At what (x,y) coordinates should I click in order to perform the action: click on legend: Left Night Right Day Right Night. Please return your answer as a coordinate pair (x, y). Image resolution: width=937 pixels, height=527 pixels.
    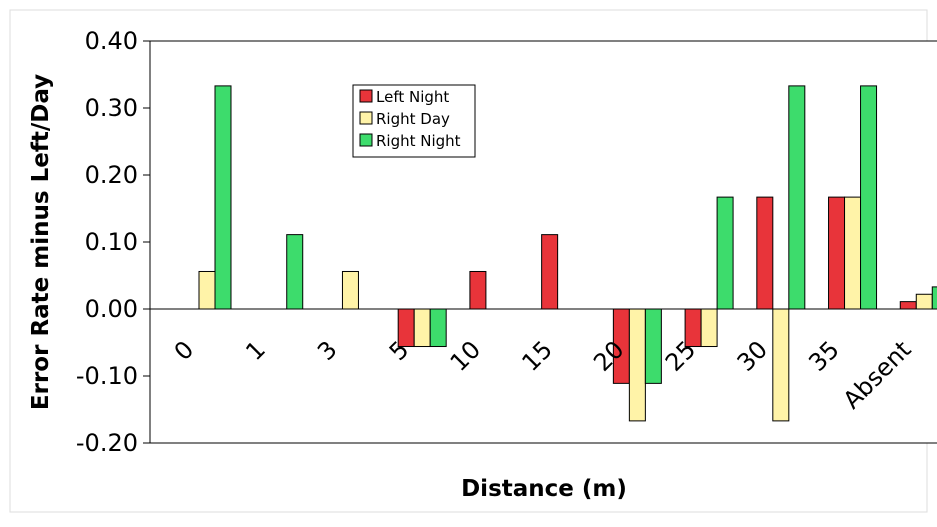
    Looking at the image, I should click on (414, 121).